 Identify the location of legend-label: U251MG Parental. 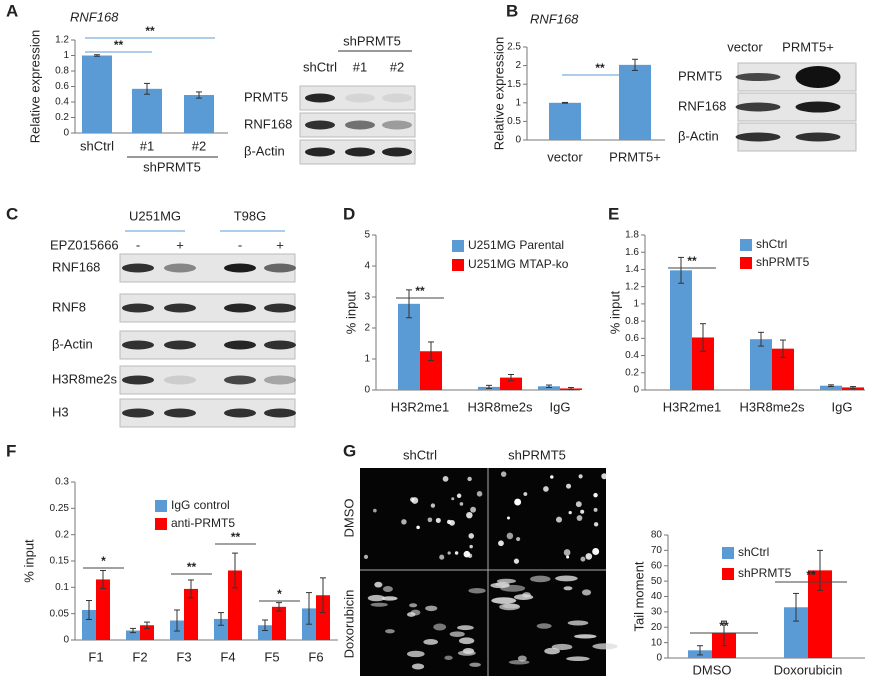
(516, 245).